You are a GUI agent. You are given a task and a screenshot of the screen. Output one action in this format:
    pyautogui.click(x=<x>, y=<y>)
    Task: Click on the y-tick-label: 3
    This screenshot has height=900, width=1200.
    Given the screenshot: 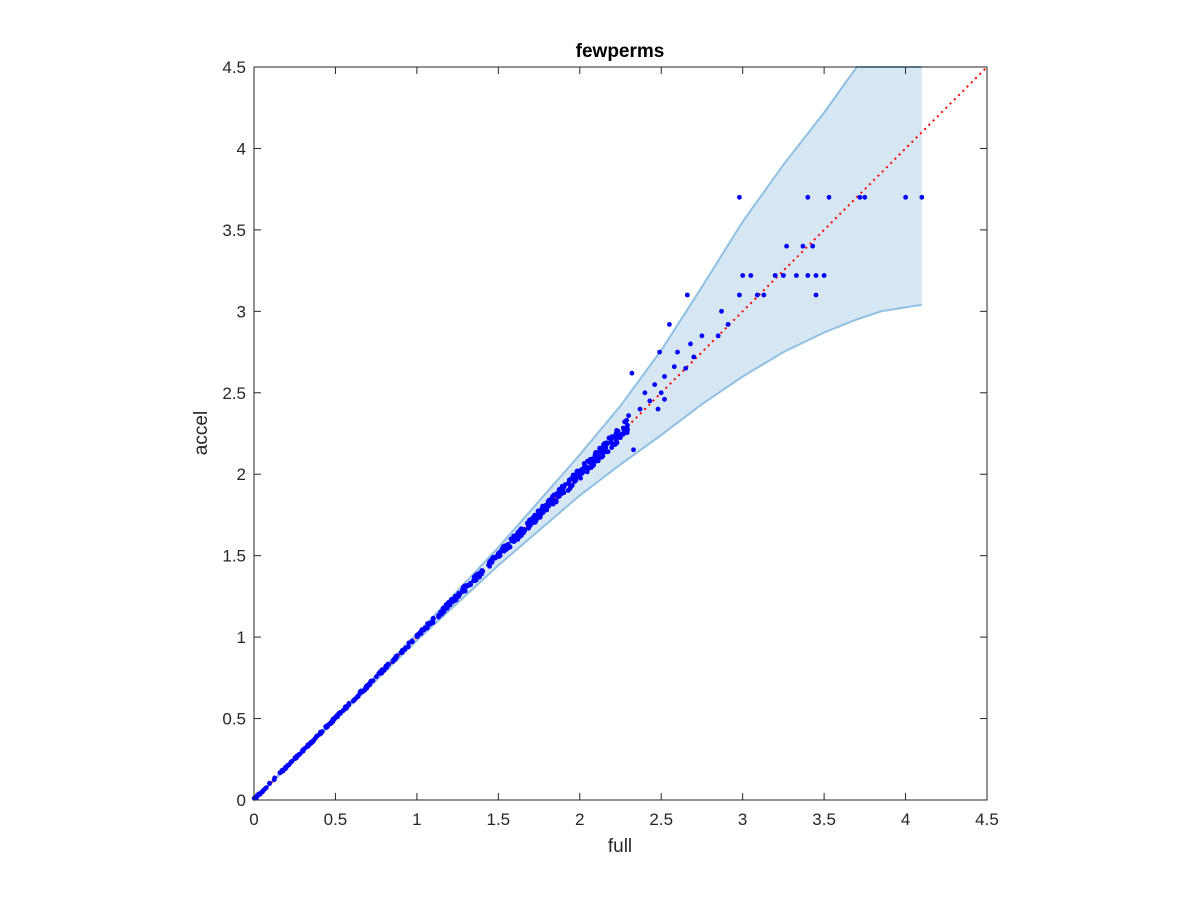 What is the action you would take?
    pyautogui.click(x=241, y=311)
    